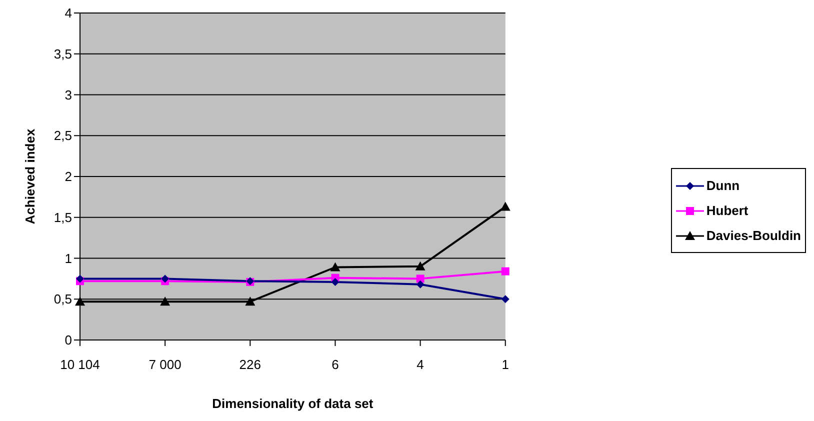 Image resolution: width=814 pixels, height=421 pixels. What do you see at coordinates (250, 364) in the screenshot?
I see `x-tick-label: 226` at bounding box center [250, 364].